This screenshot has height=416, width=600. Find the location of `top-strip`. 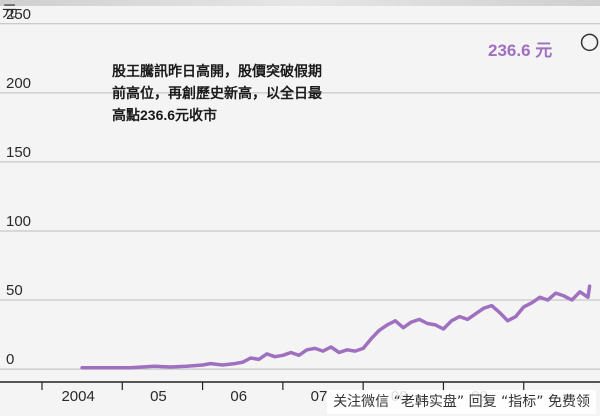

top-strip is located at coordinates (300, 3).